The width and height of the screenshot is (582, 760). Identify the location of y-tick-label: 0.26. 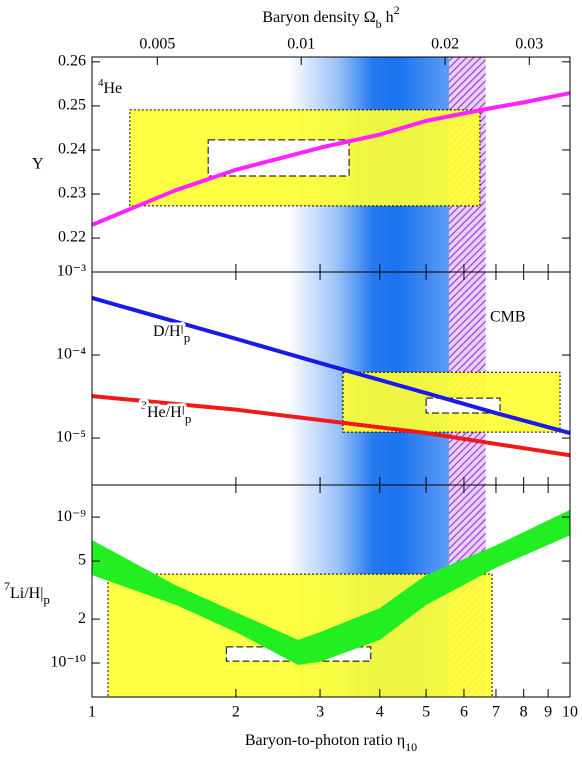
(72, 61).